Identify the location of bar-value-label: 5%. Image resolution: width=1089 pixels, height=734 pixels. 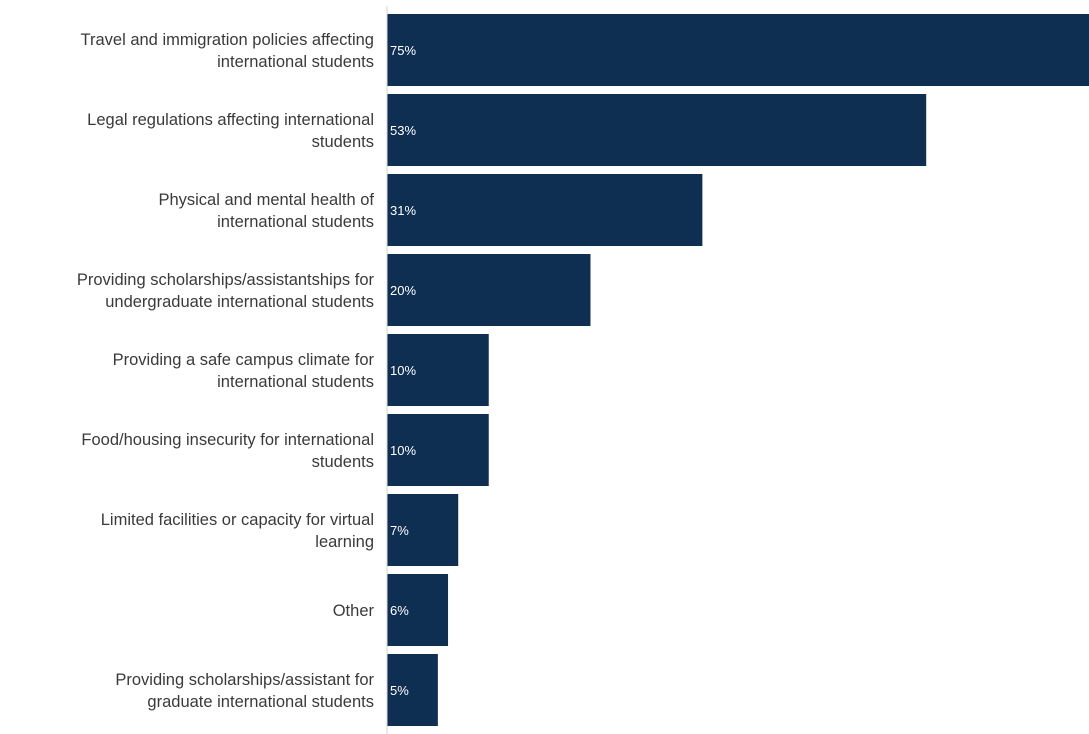
(399, 690).